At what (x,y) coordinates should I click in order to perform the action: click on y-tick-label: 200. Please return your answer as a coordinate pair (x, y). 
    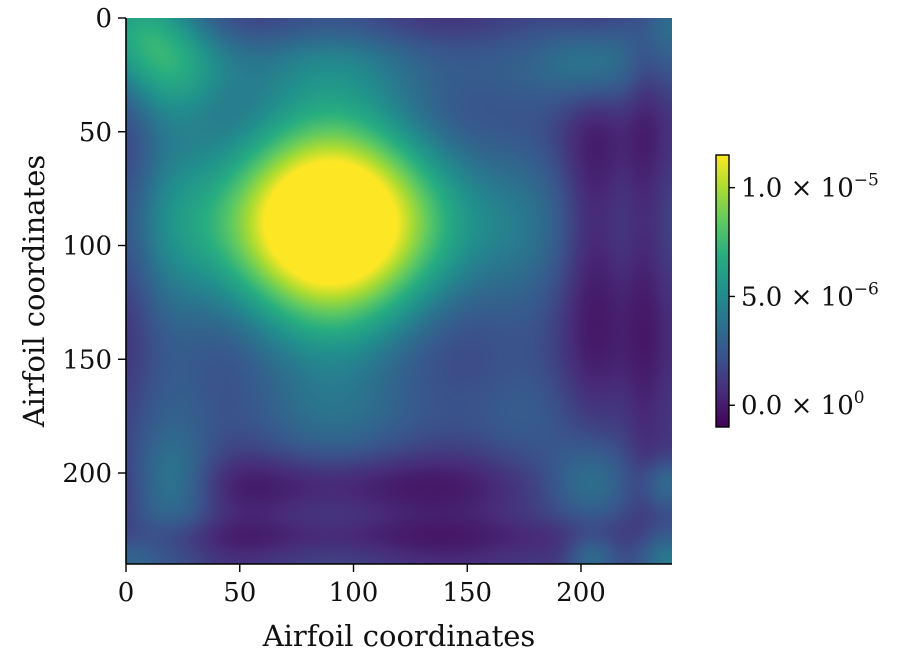
    Looking at the image, I should click on (87, 474).